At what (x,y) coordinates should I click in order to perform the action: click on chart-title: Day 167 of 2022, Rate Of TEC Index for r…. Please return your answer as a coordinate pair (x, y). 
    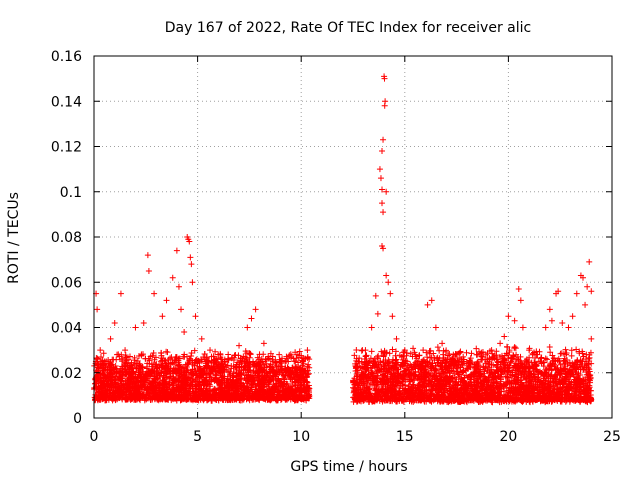
    Looking at the image, I should click on (348, 28).